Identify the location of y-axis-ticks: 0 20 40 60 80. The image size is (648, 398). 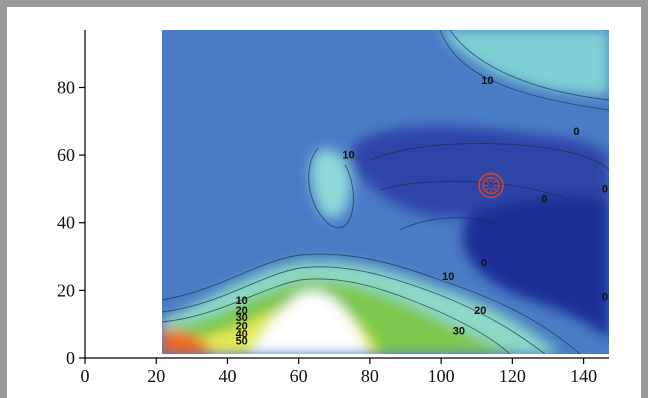
(71, 222).